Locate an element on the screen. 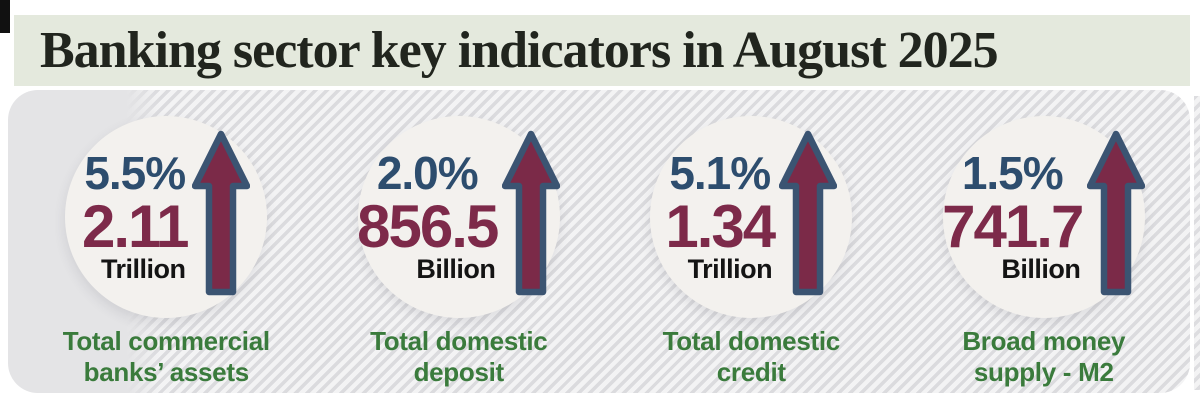 The height and width of the screenshot is (409, 1200). indicator-label: Total commercial banks’ assets is located at coordinates (166, 357).